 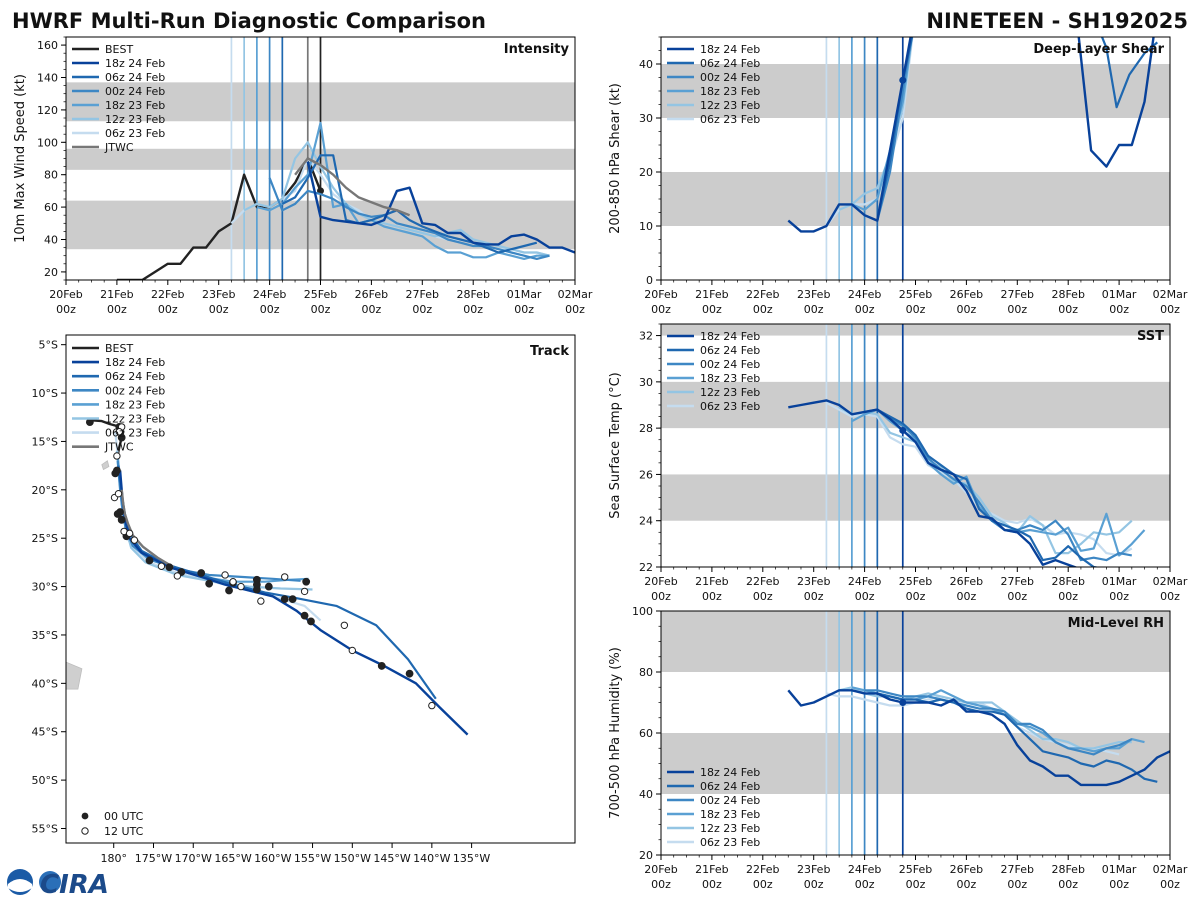 What do you see at coordinates (119, 49) in the screenshot?
I see `legend-label-best: BEST` at bounding box center [119, 49].